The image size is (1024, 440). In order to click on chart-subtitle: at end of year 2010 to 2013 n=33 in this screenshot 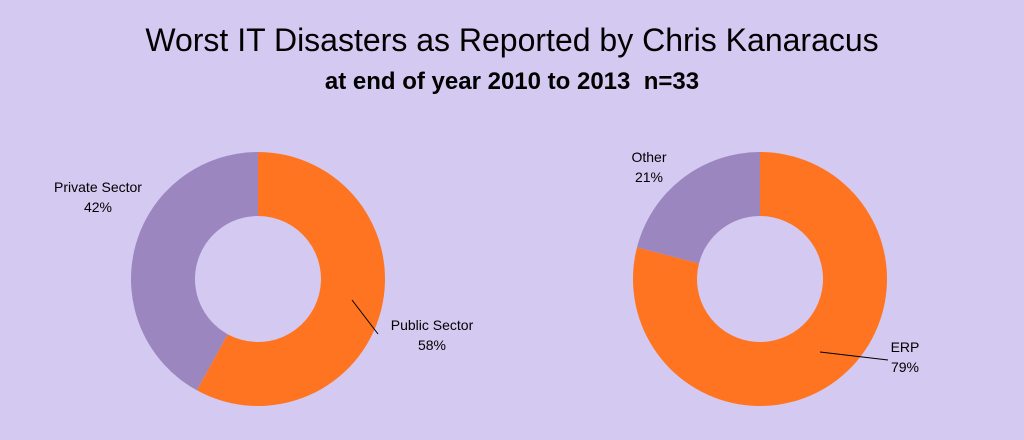, I will do `click(512, 81)`.